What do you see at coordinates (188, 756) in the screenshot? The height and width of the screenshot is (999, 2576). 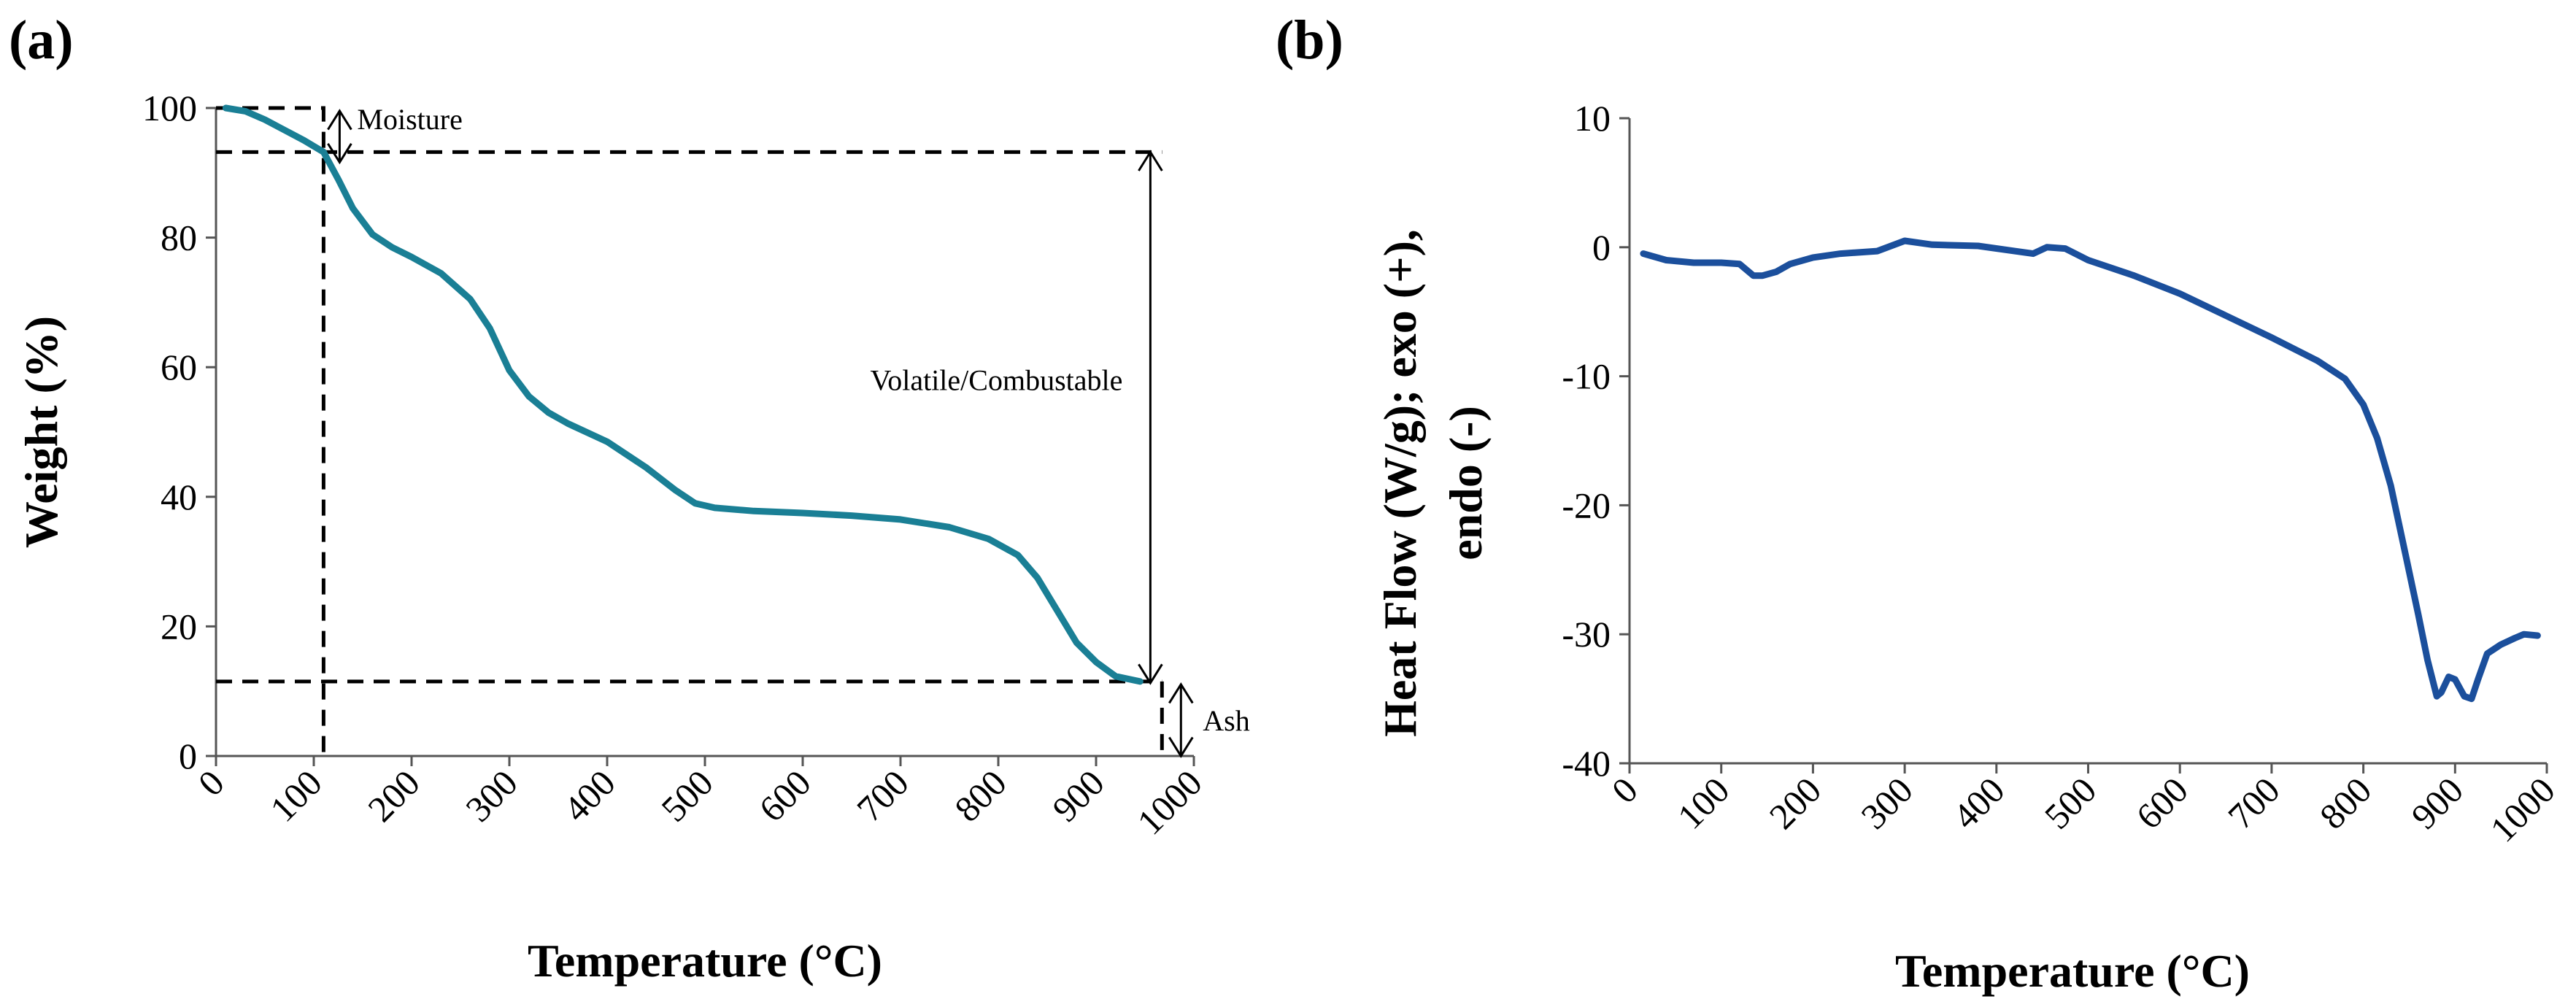 I see `panel-a-y-tick-label: 0` at bounding box center [188, 756].